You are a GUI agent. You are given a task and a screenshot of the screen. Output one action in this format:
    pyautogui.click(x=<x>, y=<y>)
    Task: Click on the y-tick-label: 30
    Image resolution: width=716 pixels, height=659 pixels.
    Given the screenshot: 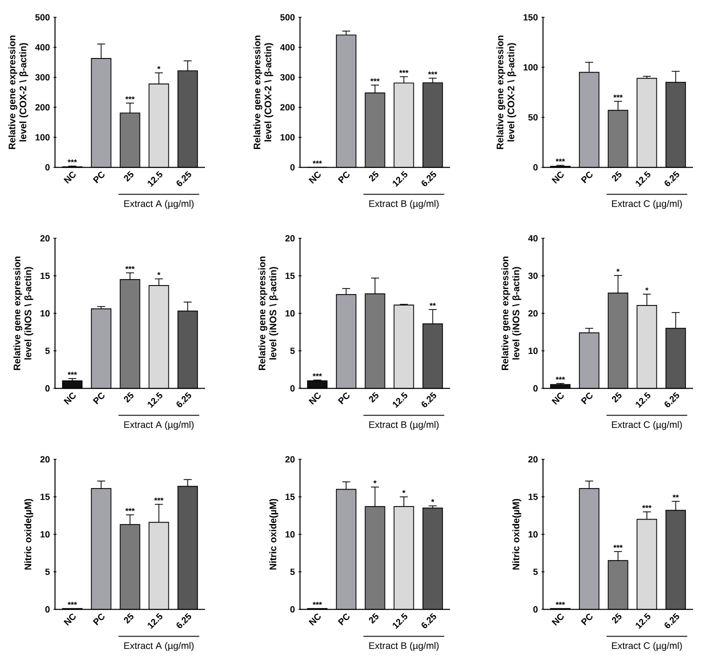 What is the action you would take?
    pyautogui.click(x=533, y=275)
    